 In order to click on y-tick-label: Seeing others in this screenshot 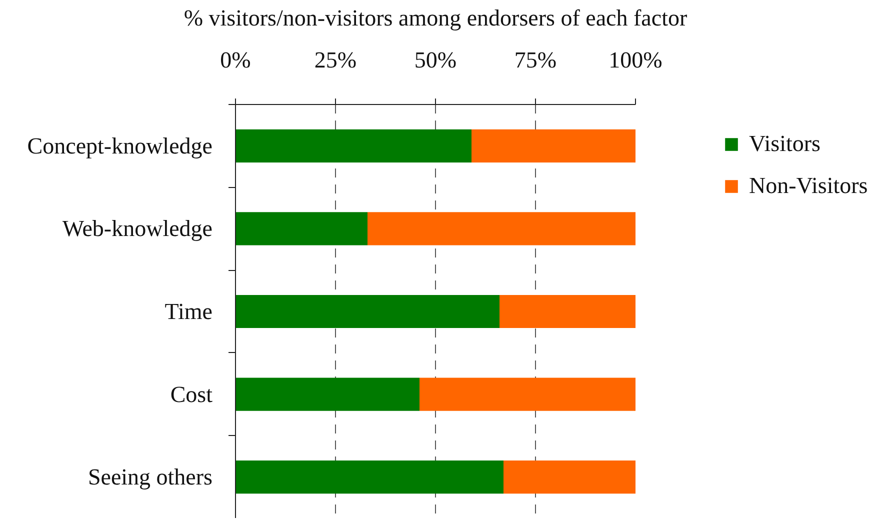, I will do `click(150, 477)`.